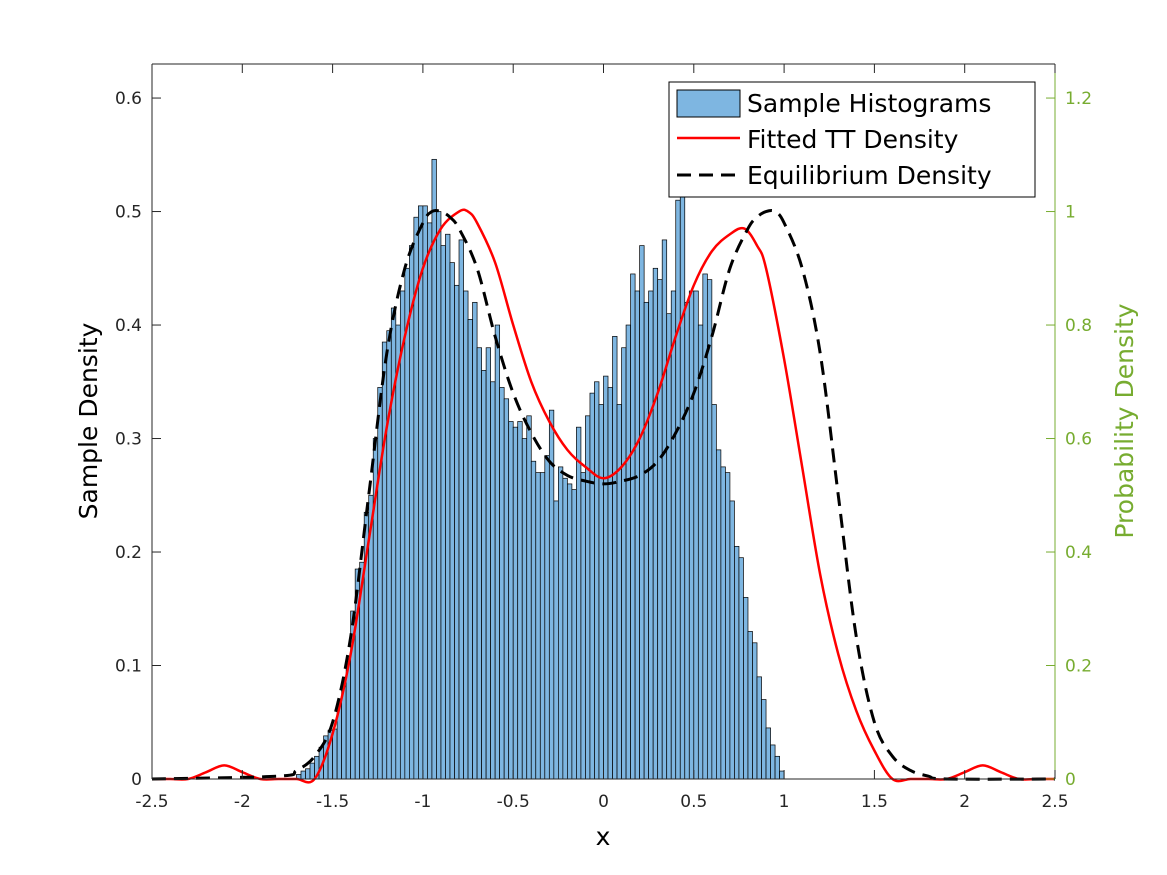  I want to click on y2-tick-label: 0.2, so click(1078, 667).